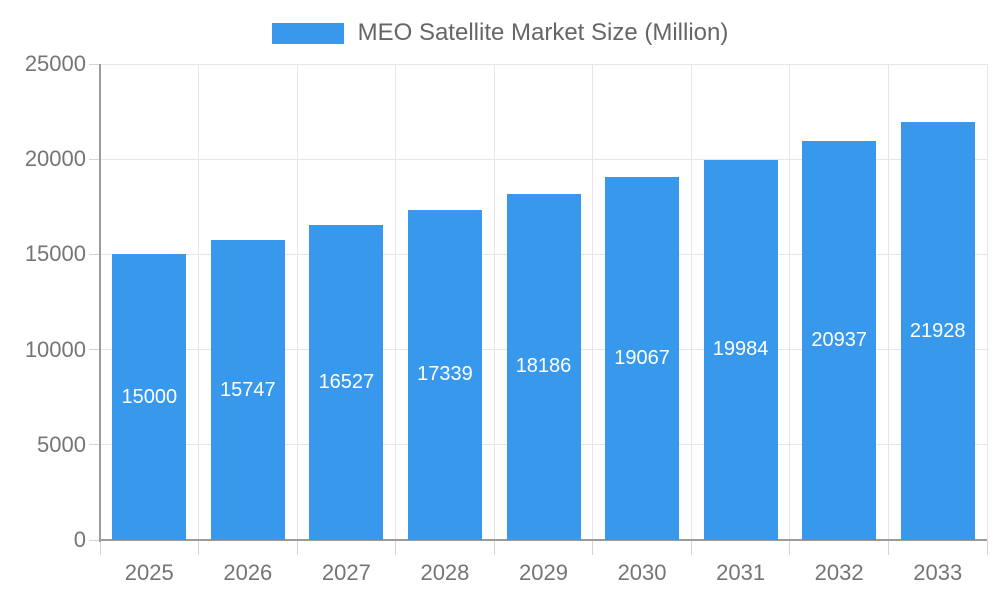 The height and width of the screenshot is (600, 1000). I want to click on legend-label: MEO Satellite Market Size (Million), so click(543, 32).